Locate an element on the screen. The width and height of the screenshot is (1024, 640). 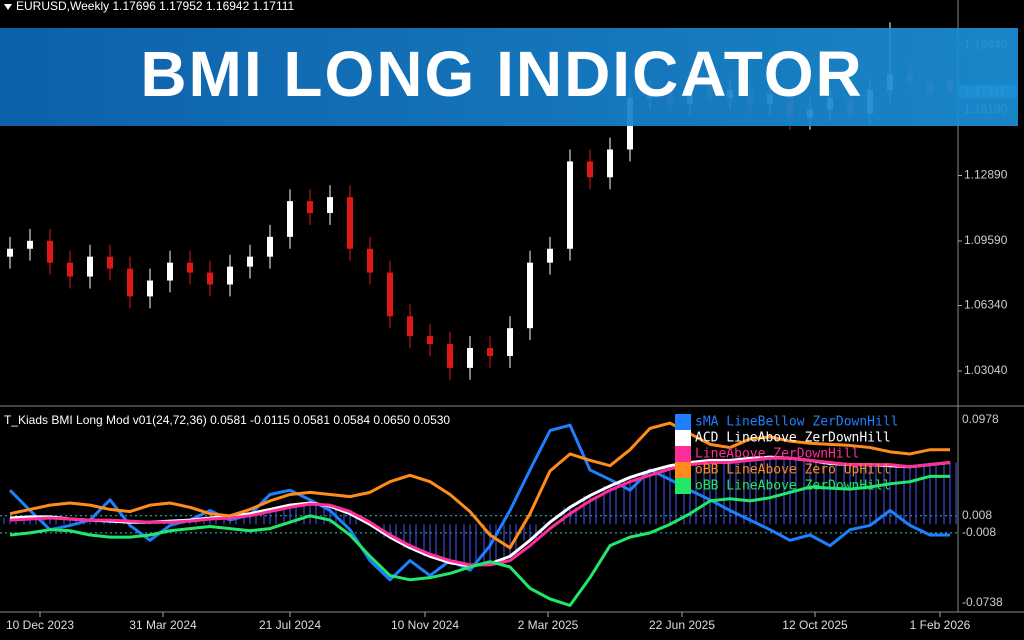
time-label: 21 Jul 2024 is located at coordinates (290, 625).